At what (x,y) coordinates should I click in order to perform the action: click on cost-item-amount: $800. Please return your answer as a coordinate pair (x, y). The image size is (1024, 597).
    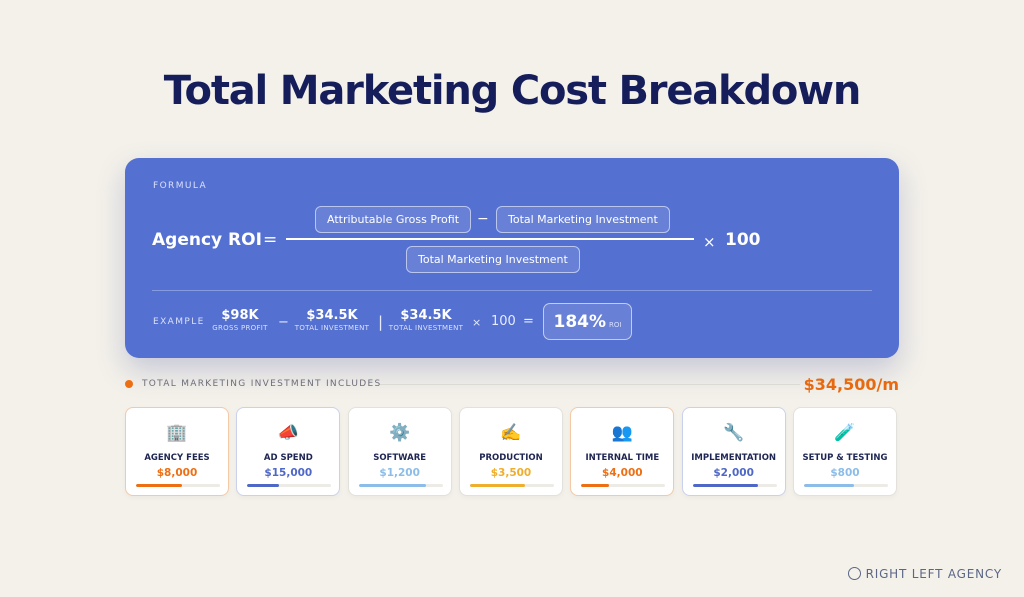
    Looking at the image, I should click on (845, 473).